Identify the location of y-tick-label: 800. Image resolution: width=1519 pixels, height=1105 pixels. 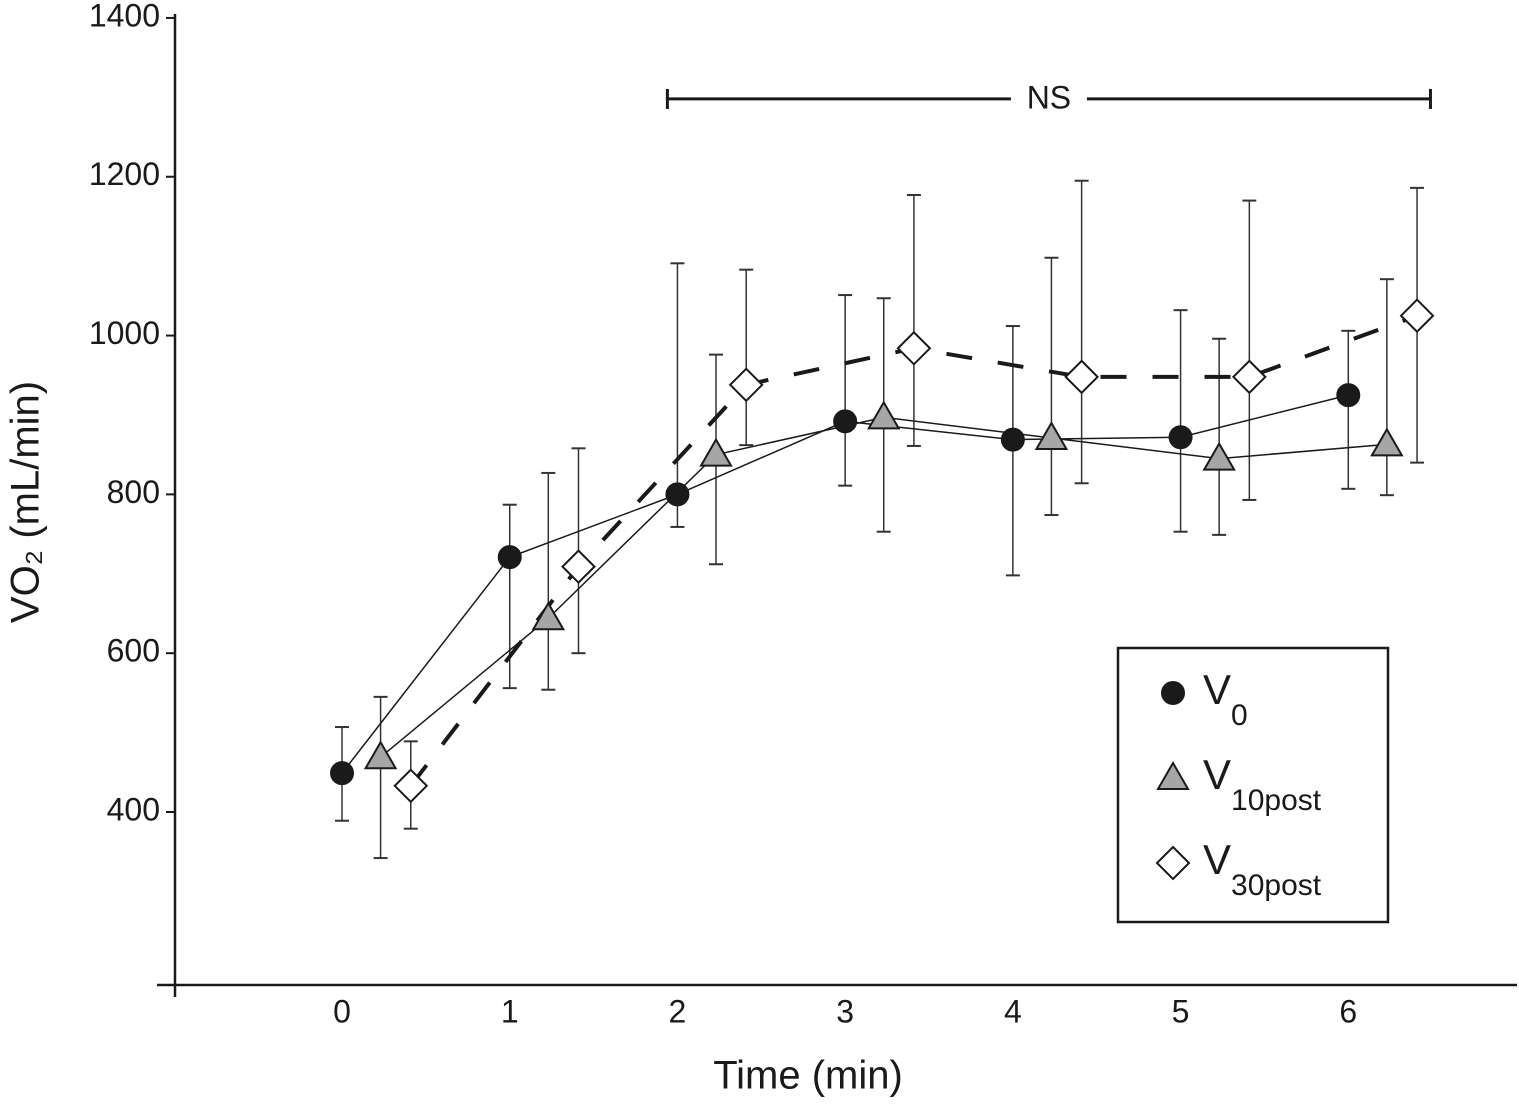
(133, 492).